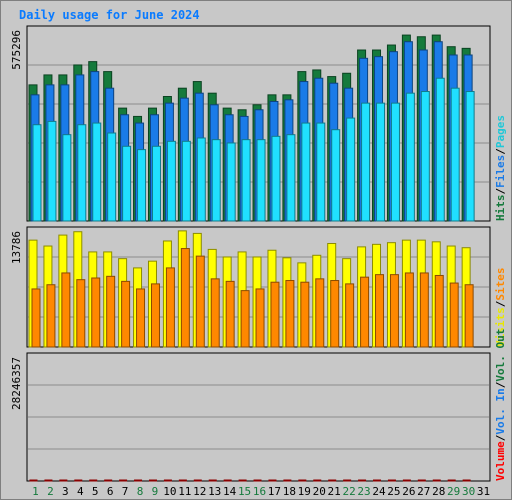 The width and height of the screenshot is (512, 500). I want to click on x-tick-label-17: 17, so click(274, 491).